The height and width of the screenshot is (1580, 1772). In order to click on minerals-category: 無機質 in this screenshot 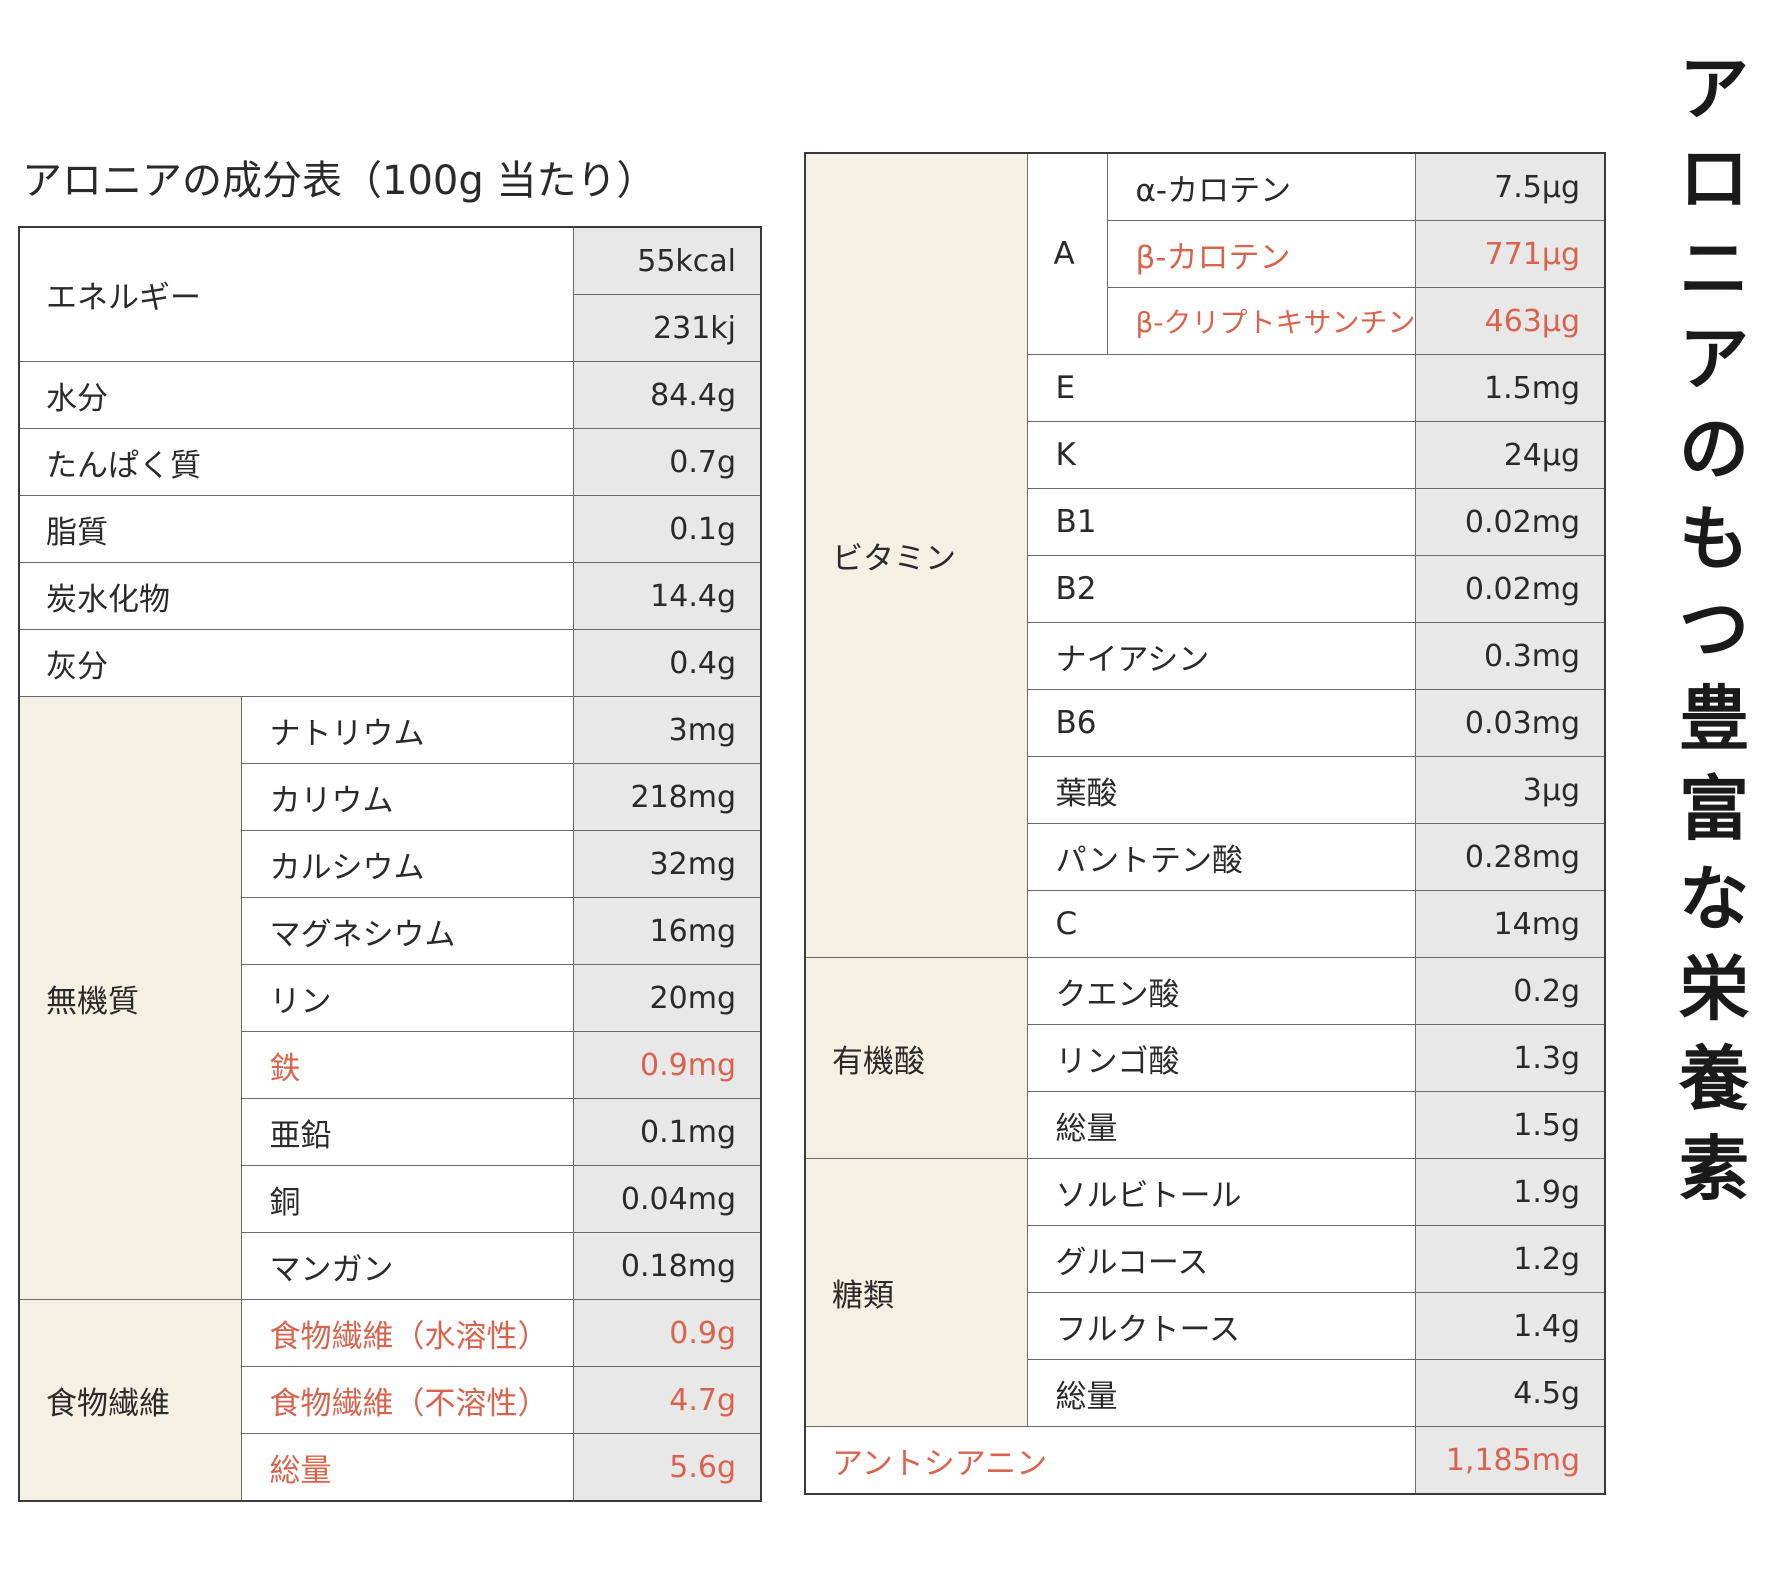, I will do `click(130, 998)`.